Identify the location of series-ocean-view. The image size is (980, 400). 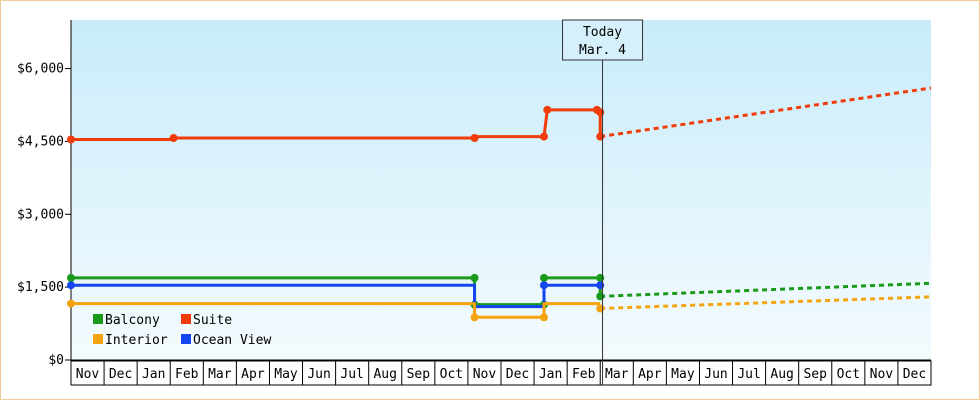
(336, 295).